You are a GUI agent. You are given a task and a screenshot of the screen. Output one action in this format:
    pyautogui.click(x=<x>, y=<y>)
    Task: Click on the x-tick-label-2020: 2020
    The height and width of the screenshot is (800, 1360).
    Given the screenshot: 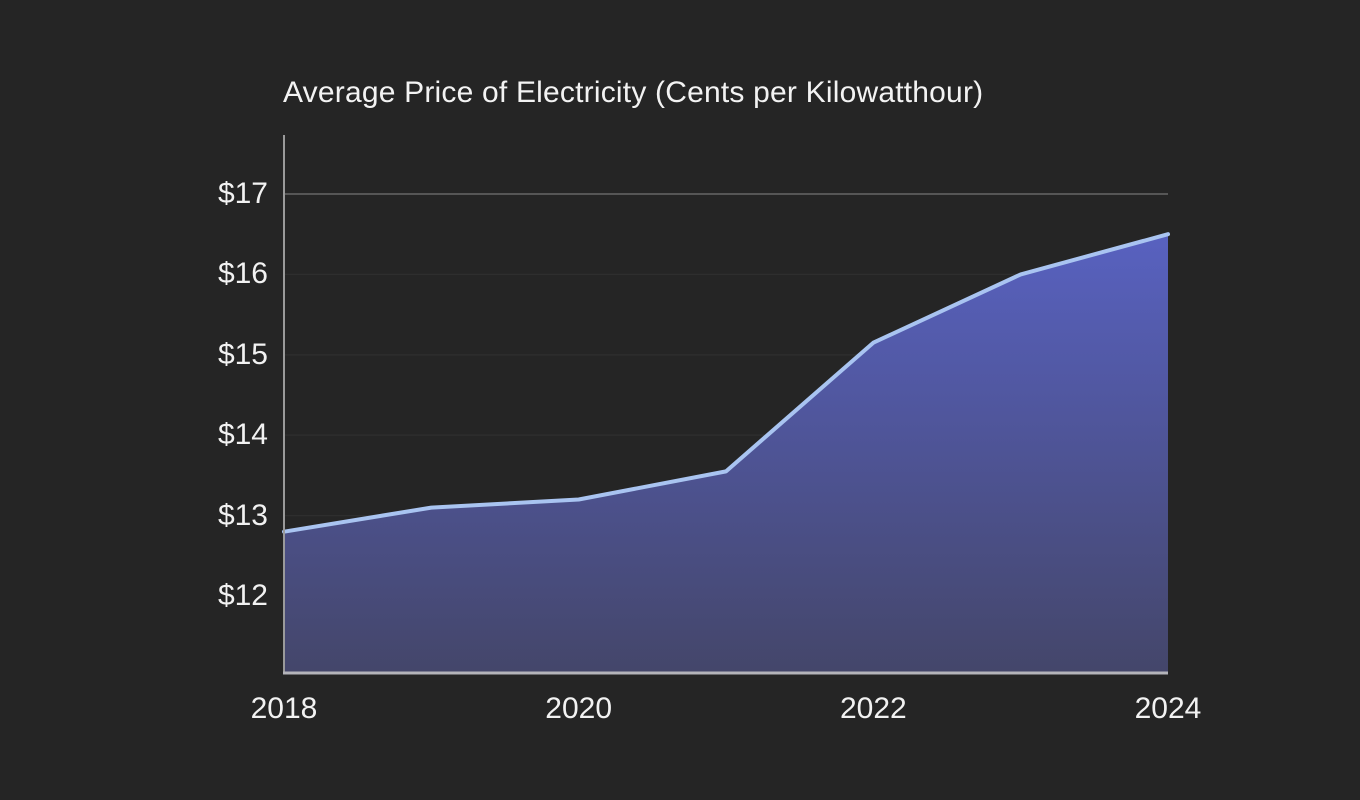 What is the action you would take?
    pyautogui.click(x=579, y=708)
    